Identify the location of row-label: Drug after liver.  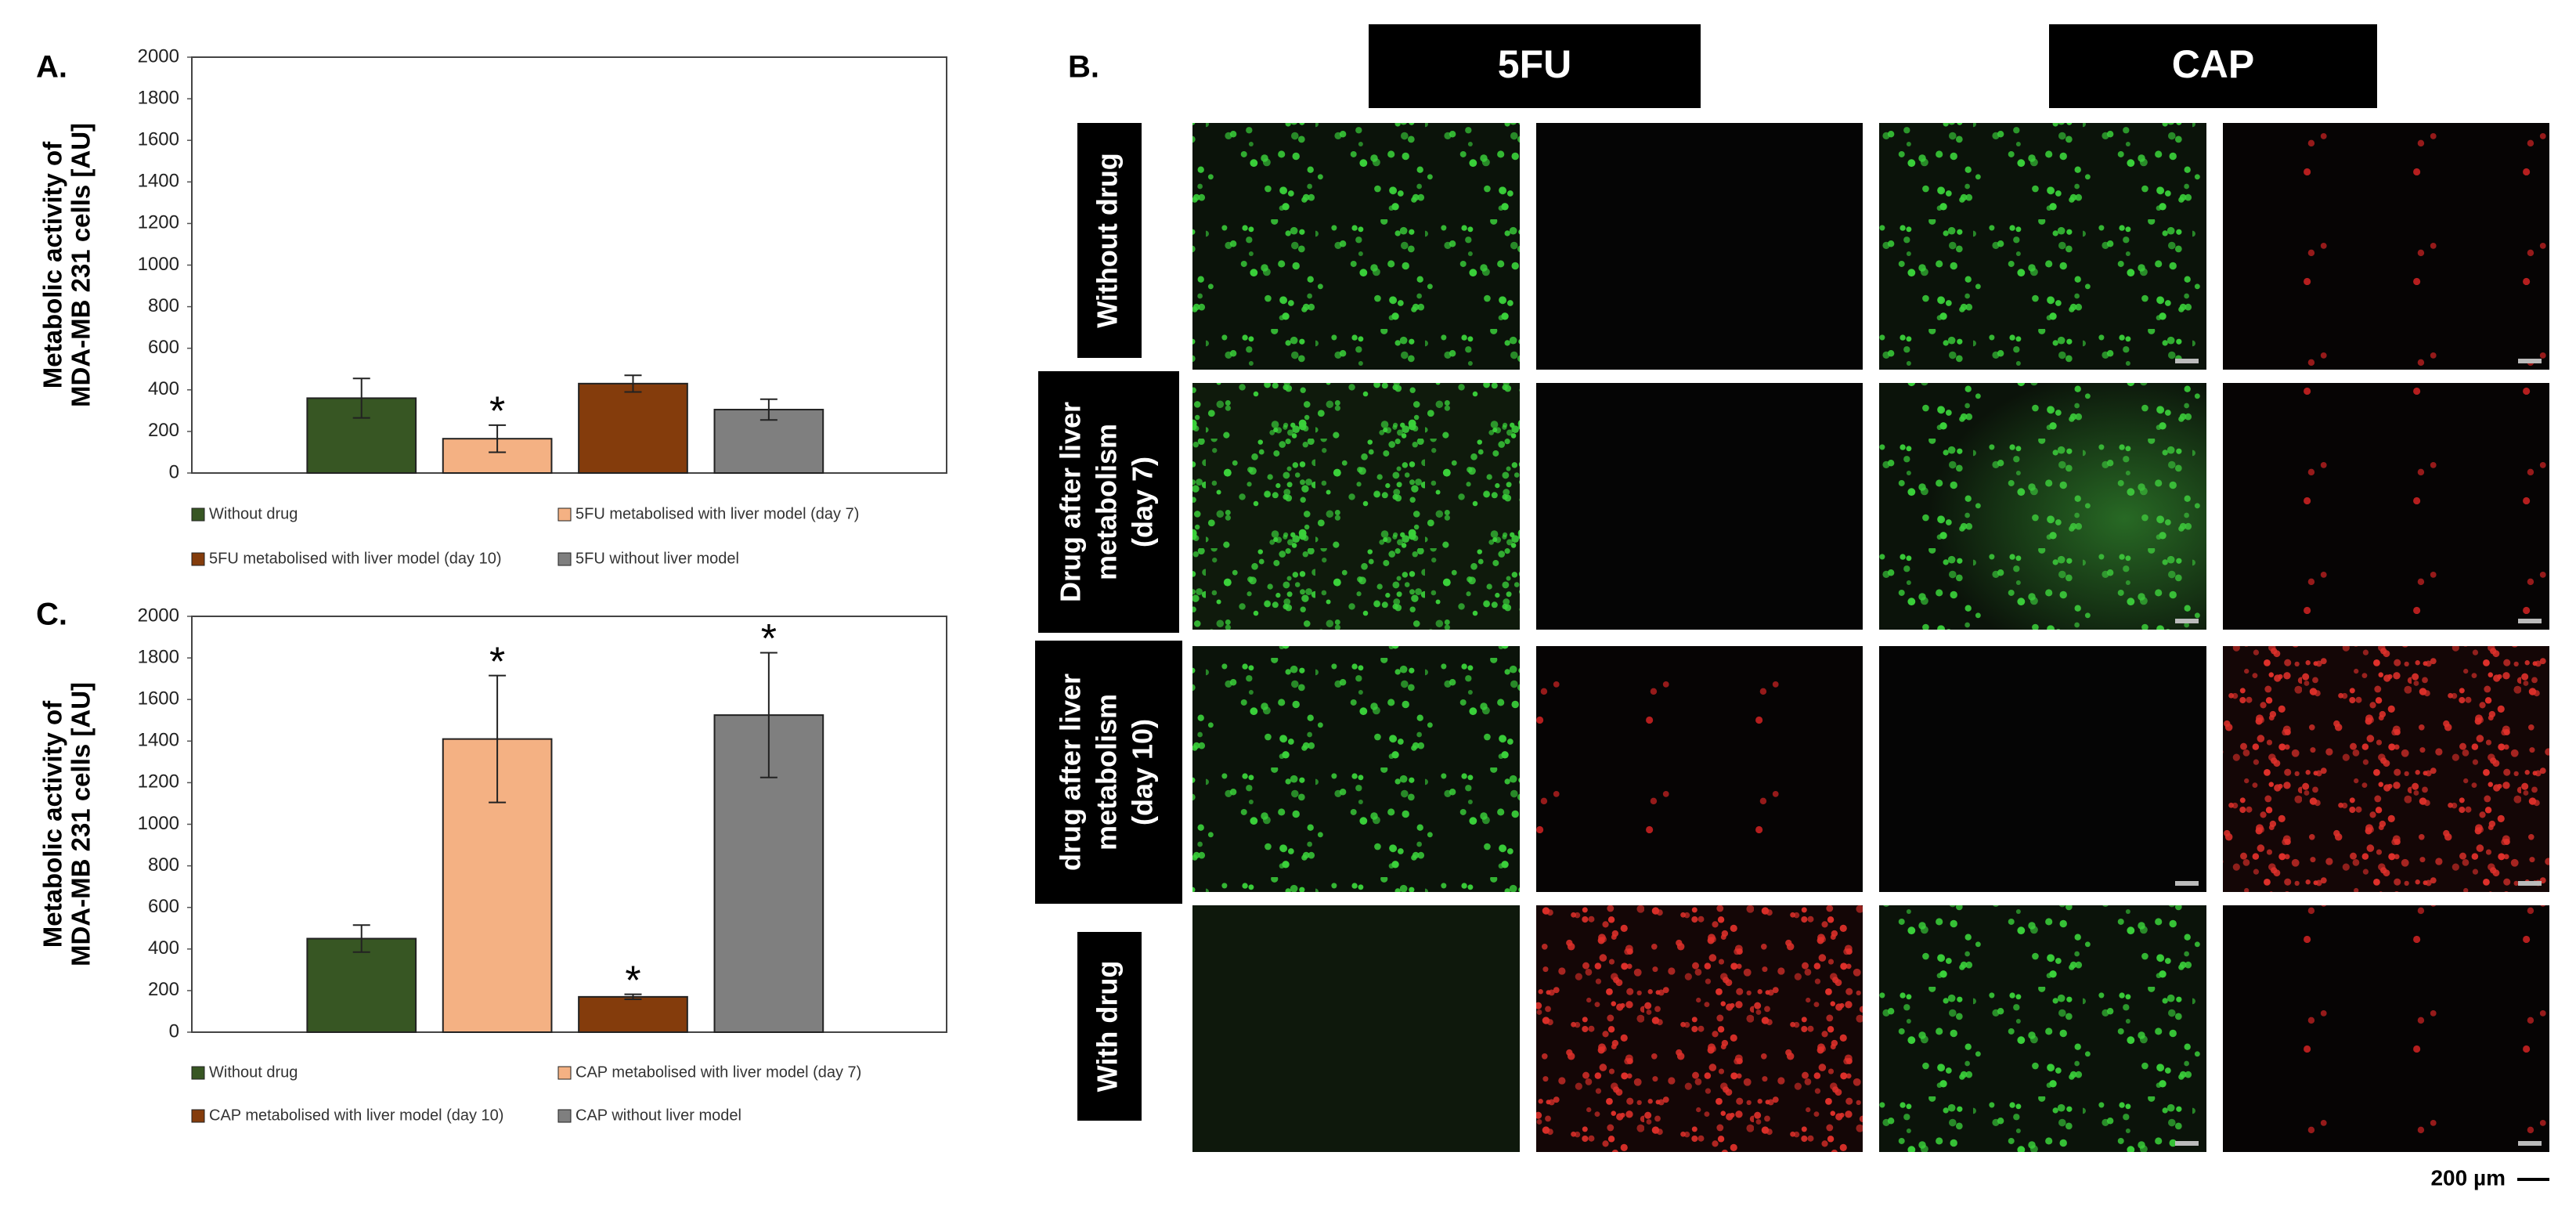
(1071, 502).